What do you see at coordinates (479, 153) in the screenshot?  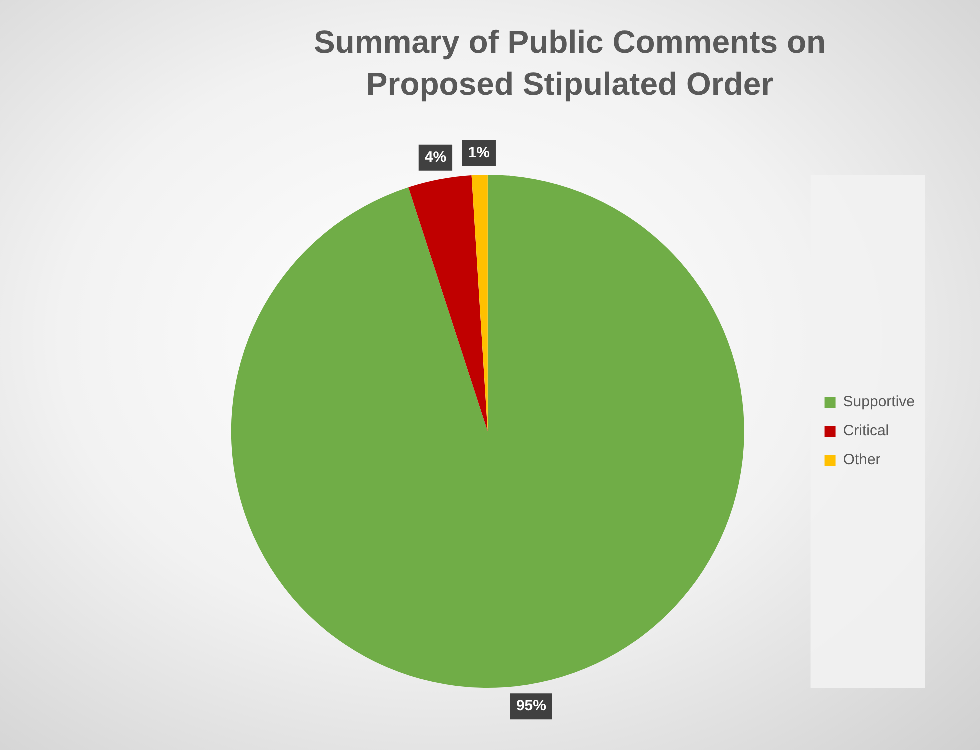 I see `data-label: 1%` at bounding box center [479, 153].